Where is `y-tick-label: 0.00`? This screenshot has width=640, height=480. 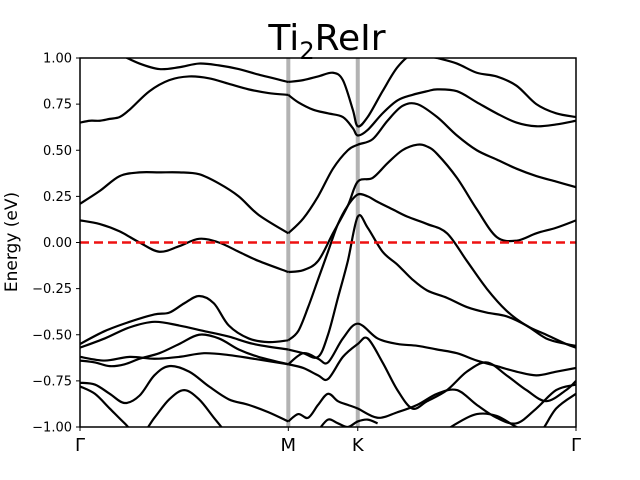 y-tick-label: 0.00 is located at coordinates (57, 243).